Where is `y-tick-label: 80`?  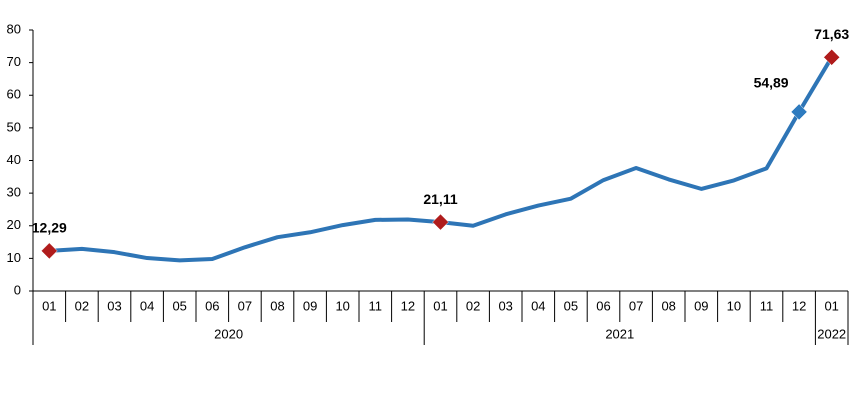 y-tick-label: 80 is located at coordinates (14, 28).